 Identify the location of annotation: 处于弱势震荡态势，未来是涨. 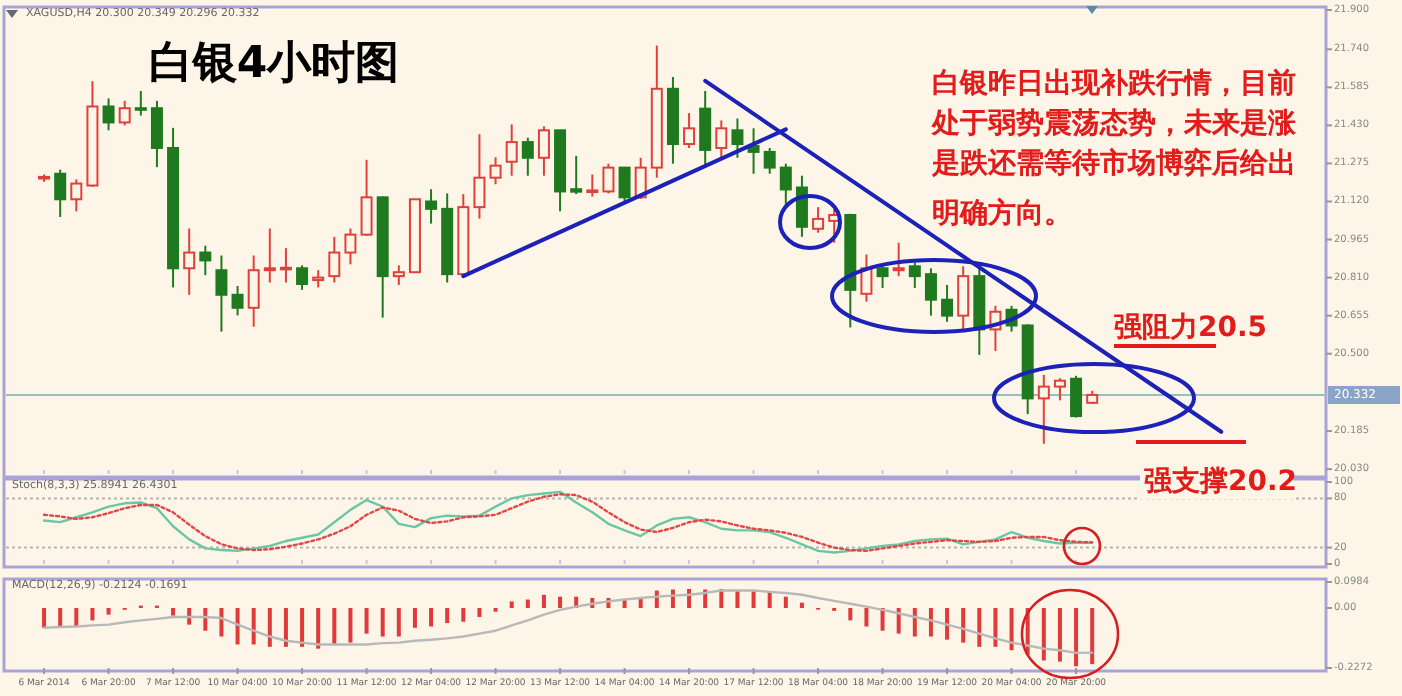
(1114, 124).